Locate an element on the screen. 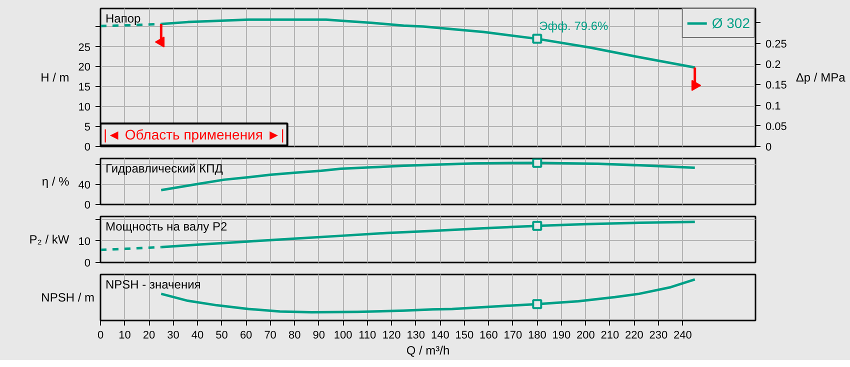 This screenshot has height=367, width=850. x-tick-label: 0 is located at coordinates (100, 336).